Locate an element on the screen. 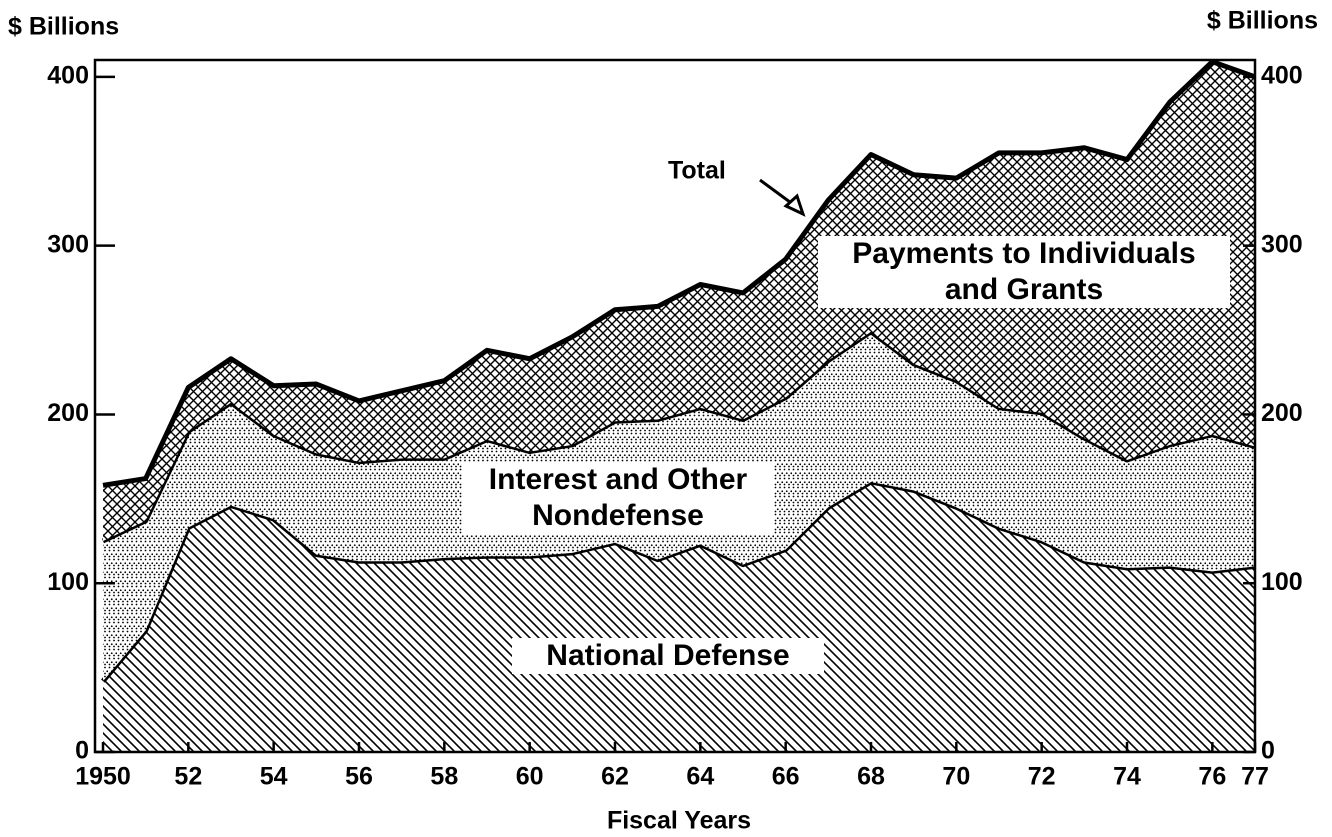  x-tick-label: 72 is located at coordinates (1042, 777).